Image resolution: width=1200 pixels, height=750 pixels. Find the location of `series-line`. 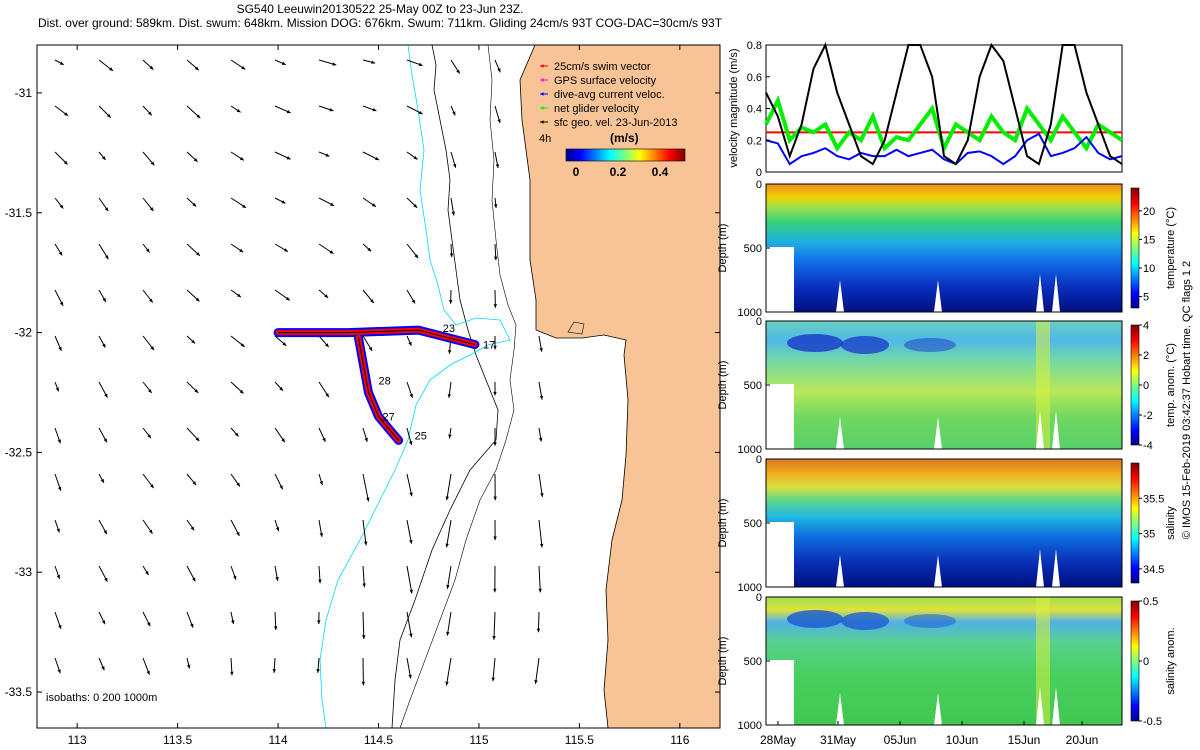

series-line is located at coordinates (944, 104).